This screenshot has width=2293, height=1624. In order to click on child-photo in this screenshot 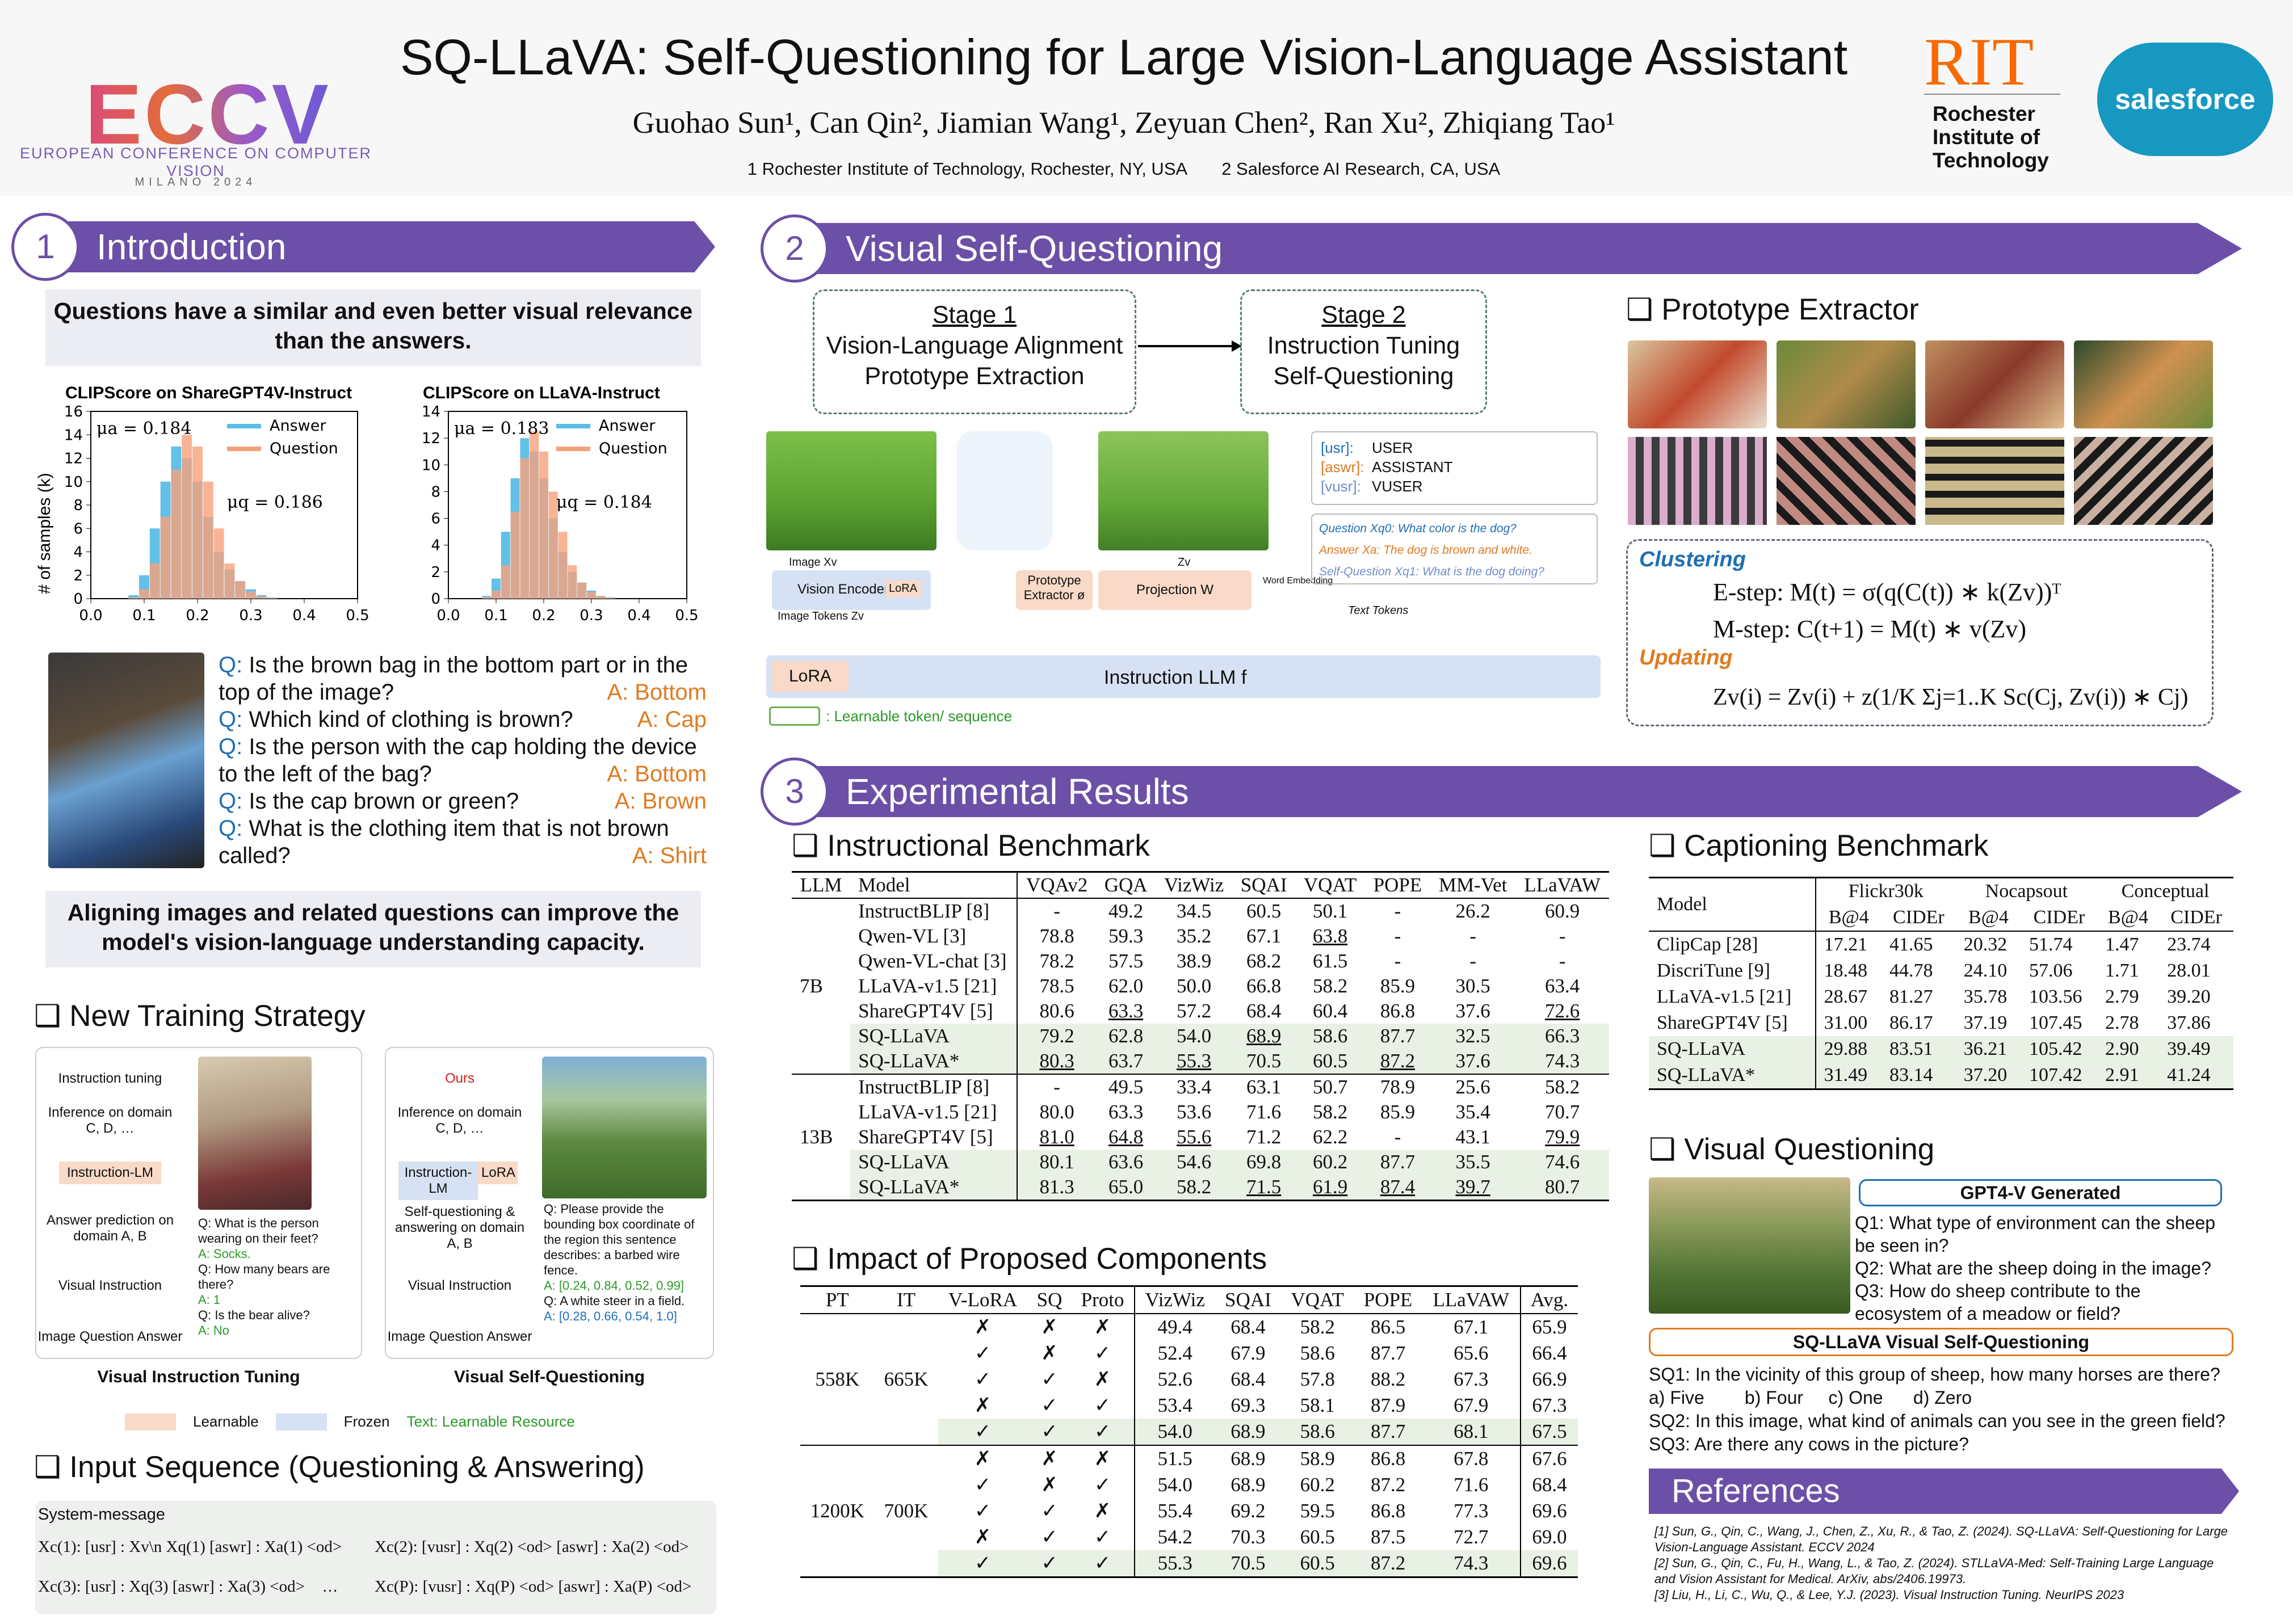, I will do `click(126, 760)`.